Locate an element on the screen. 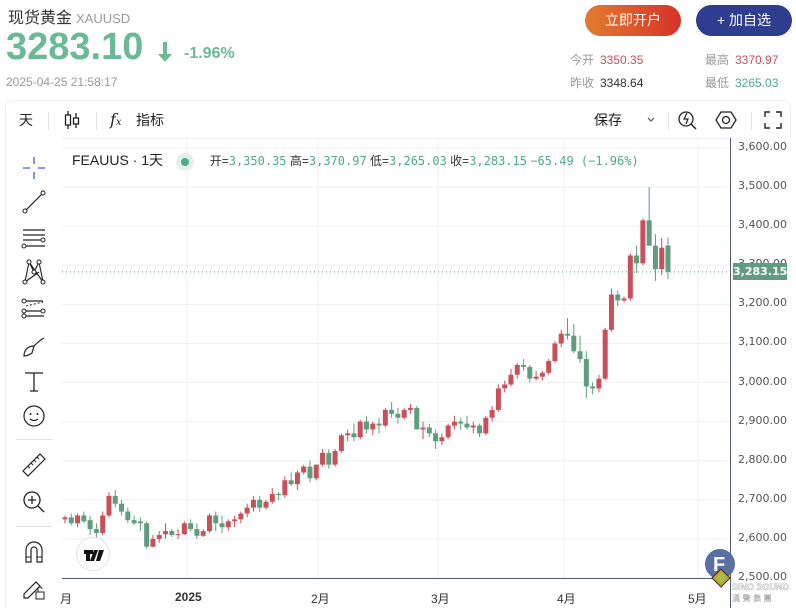 The height and width of the screenshot is (608, 796). pattern-icon is located at coordinates (34, 272).